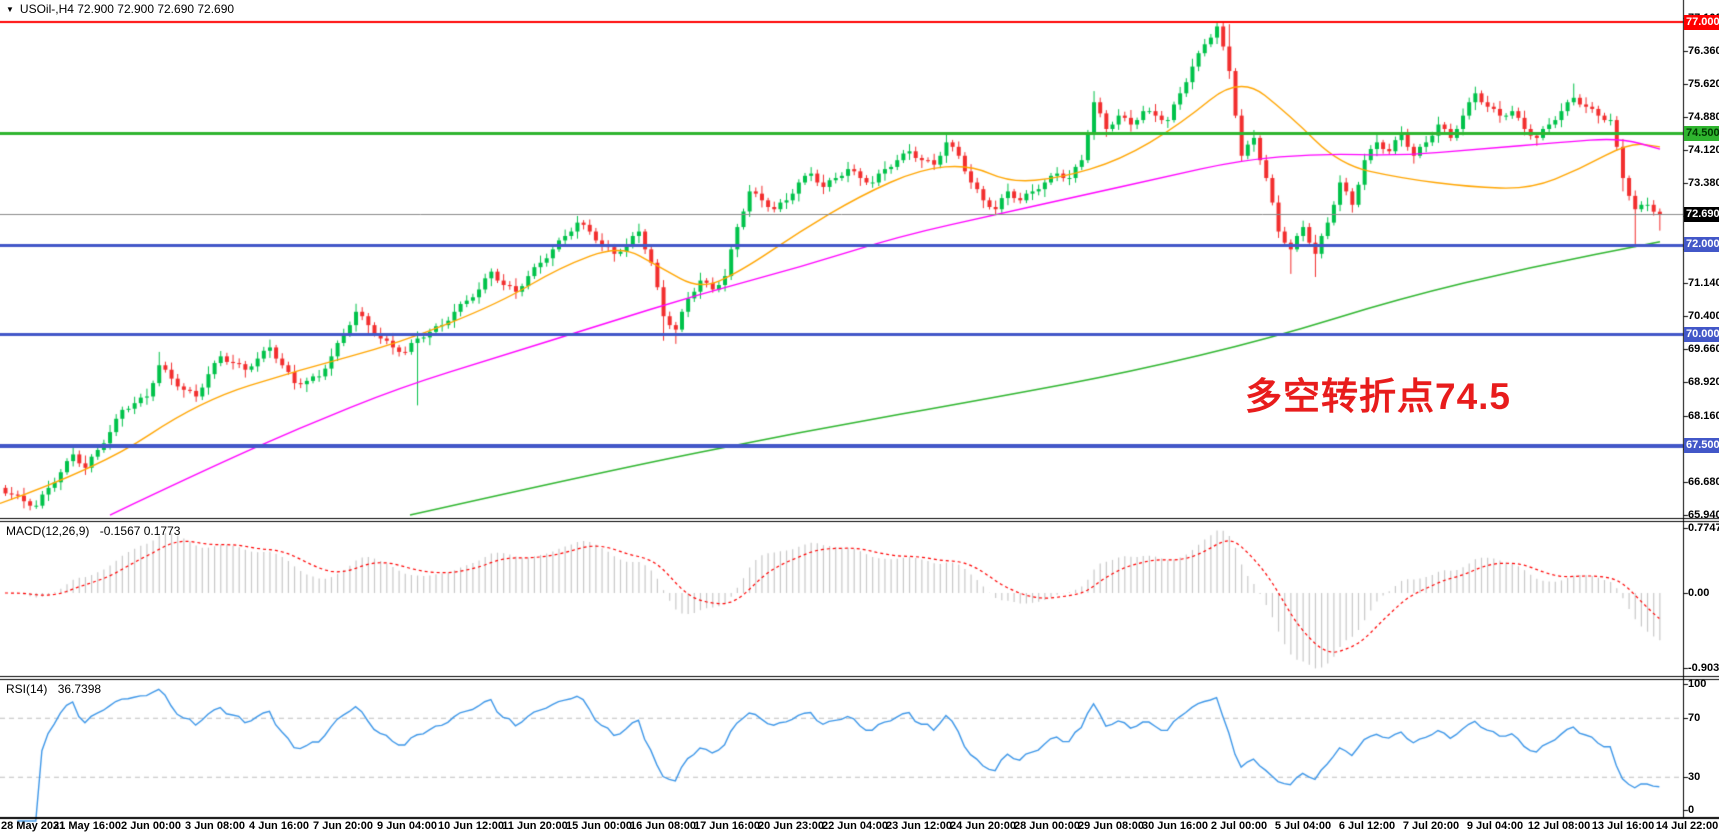 The image size is (1719, 837). I want to click on rsi-axis-label: 100, so click(1697, 684).